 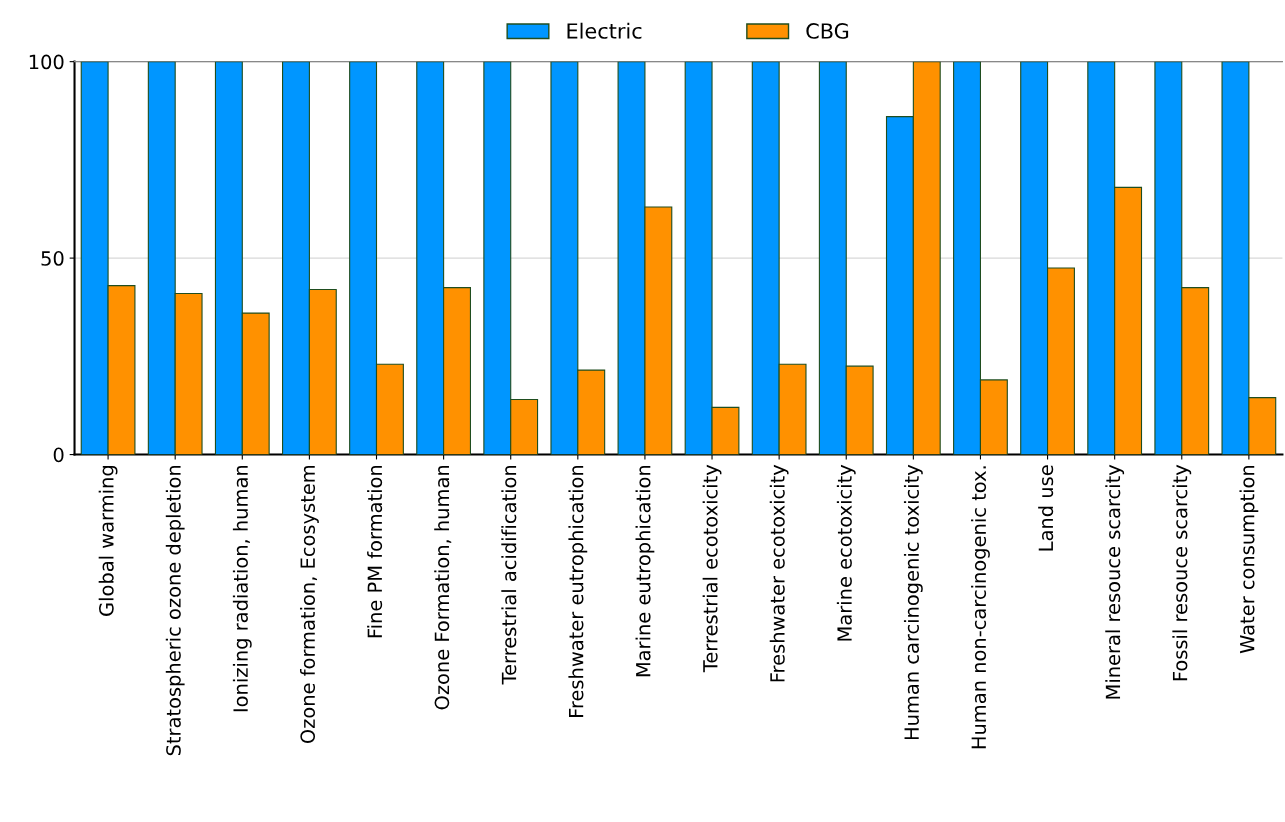 I want to click on x-tick-label: Fine PM formation, so click(x=375, y=551).